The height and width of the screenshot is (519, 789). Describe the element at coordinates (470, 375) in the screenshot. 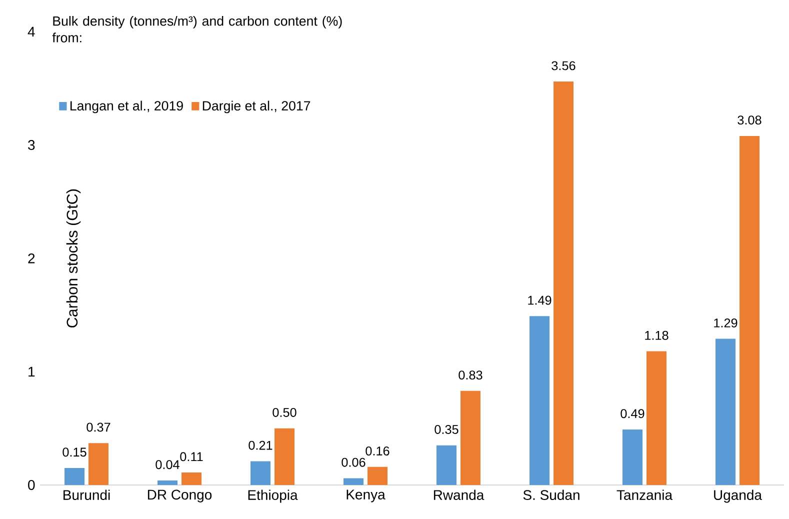

I see `data-label: 0.83` at that location.